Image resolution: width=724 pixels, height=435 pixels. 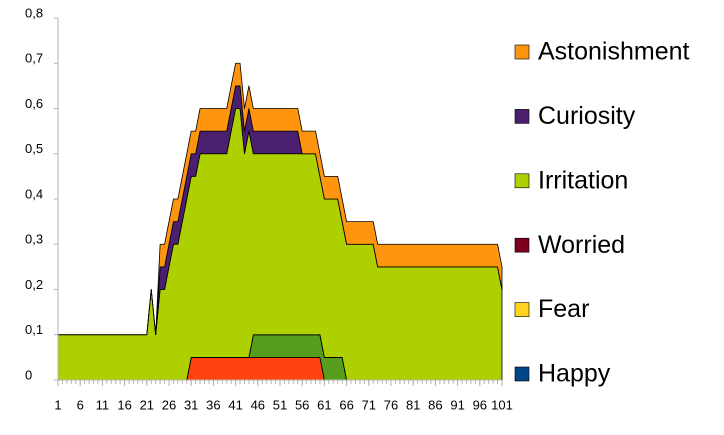 I want to click on x-tick-label: 1, so click(x=57, y=404).